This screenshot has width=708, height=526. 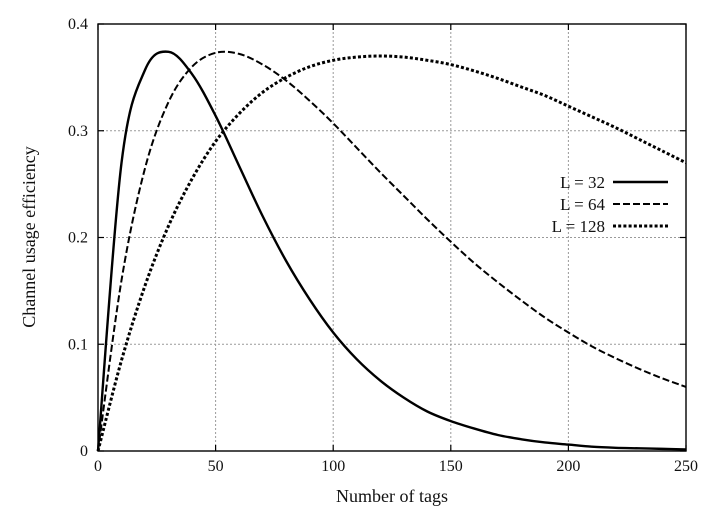 I want to click on y-tick-label: 0, so click(x=84, y=451).